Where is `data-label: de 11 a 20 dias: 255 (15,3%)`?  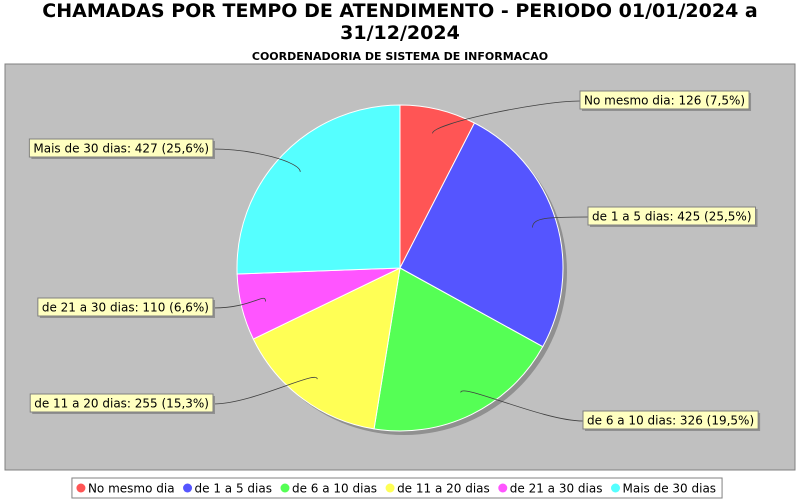 data-label: de 11 a 20 dias: 255 (15,3%) is located at coordinates (121, 404).